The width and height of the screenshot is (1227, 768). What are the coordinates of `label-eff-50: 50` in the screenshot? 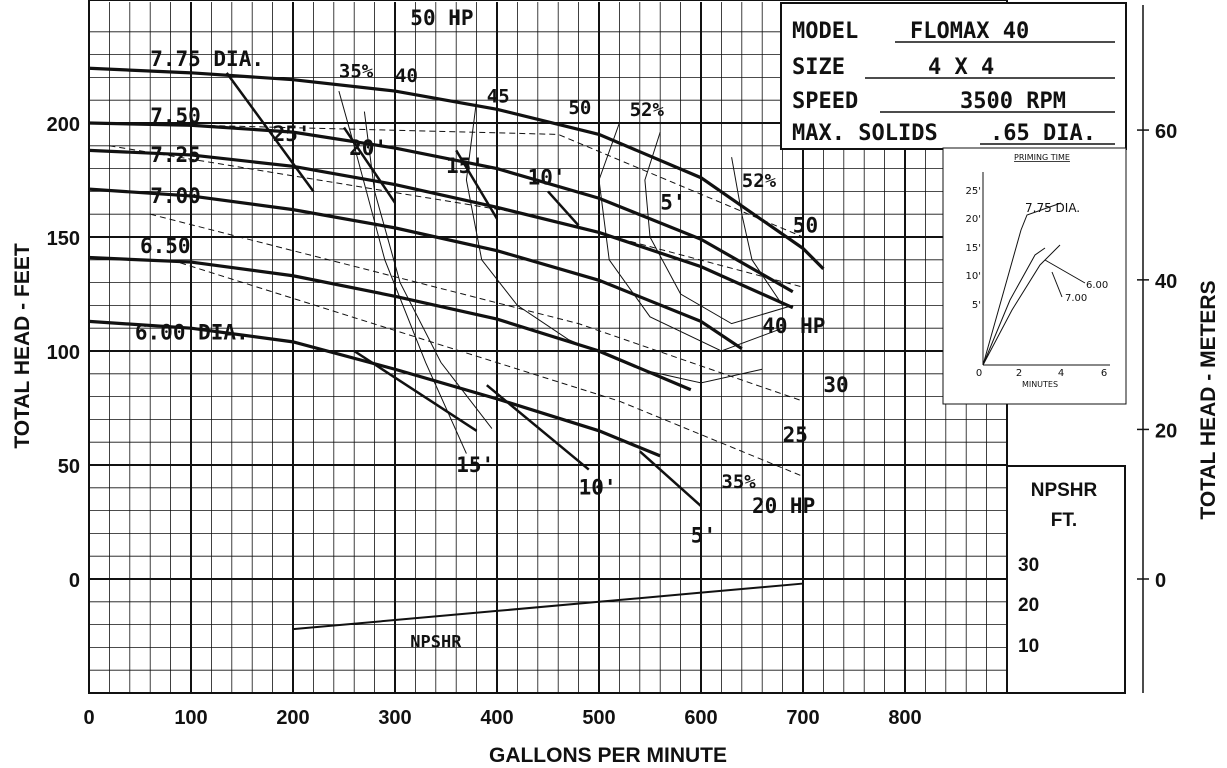 It's located at (579, 108).